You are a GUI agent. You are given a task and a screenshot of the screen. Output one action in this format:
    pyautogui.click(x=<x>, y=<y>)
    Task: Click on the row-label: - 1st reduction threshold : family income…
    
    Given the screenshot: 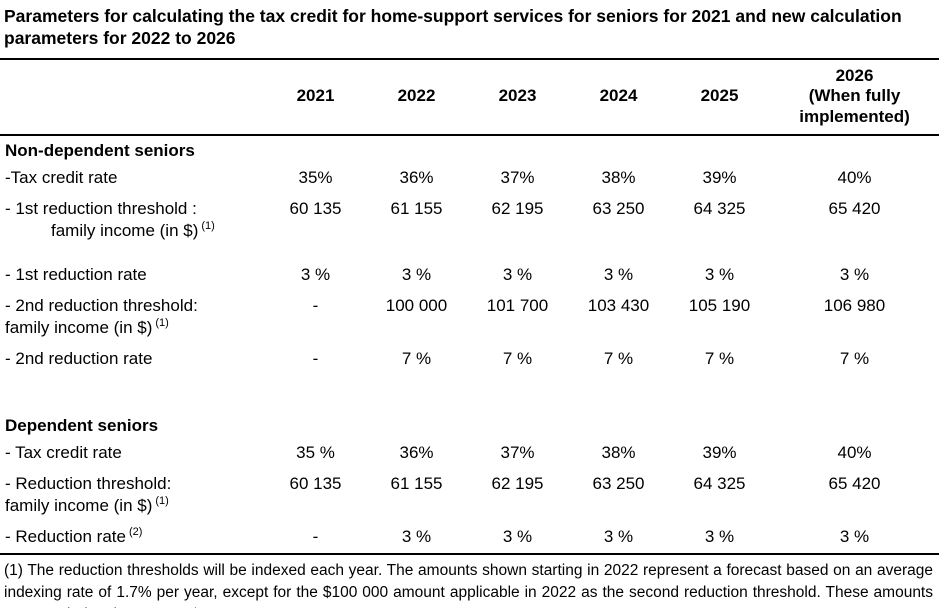 What is the action you would take?
    pyautogui.click(x=132, y=227)
    